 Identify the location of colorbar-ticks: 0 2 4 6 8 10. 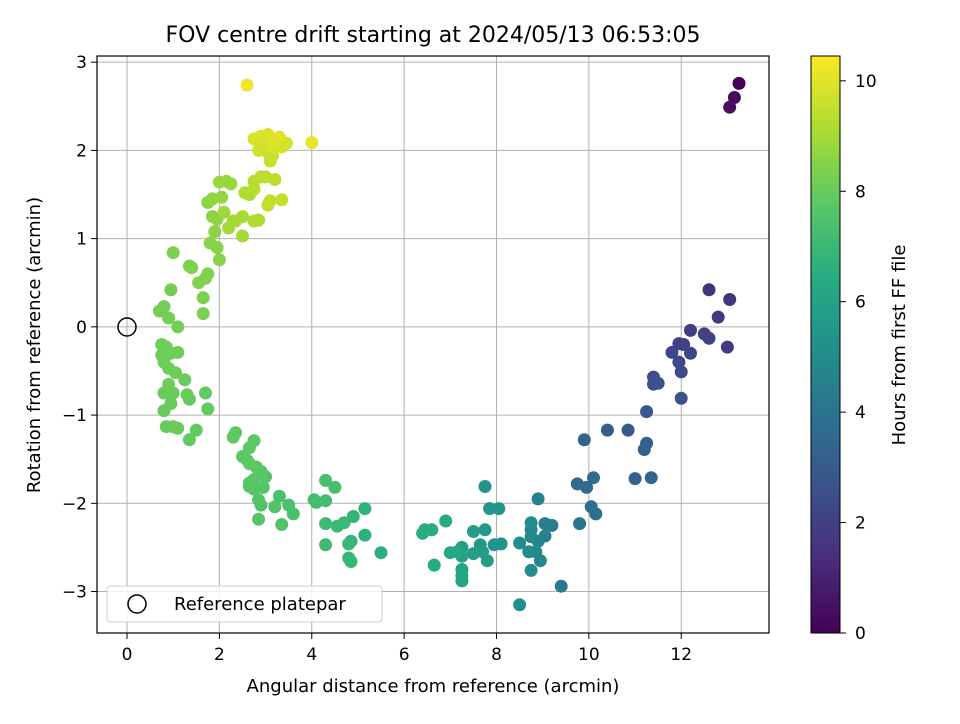
(858, 358).